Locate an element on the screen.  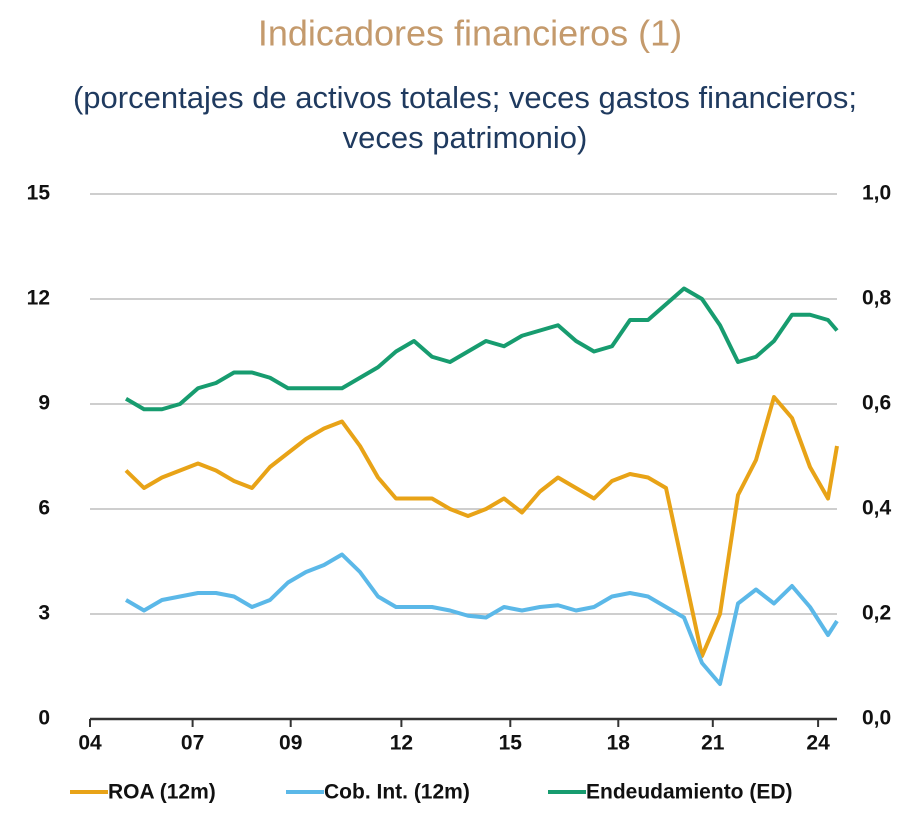
x-tick-label: 24 is located at coordinates (818, 743).